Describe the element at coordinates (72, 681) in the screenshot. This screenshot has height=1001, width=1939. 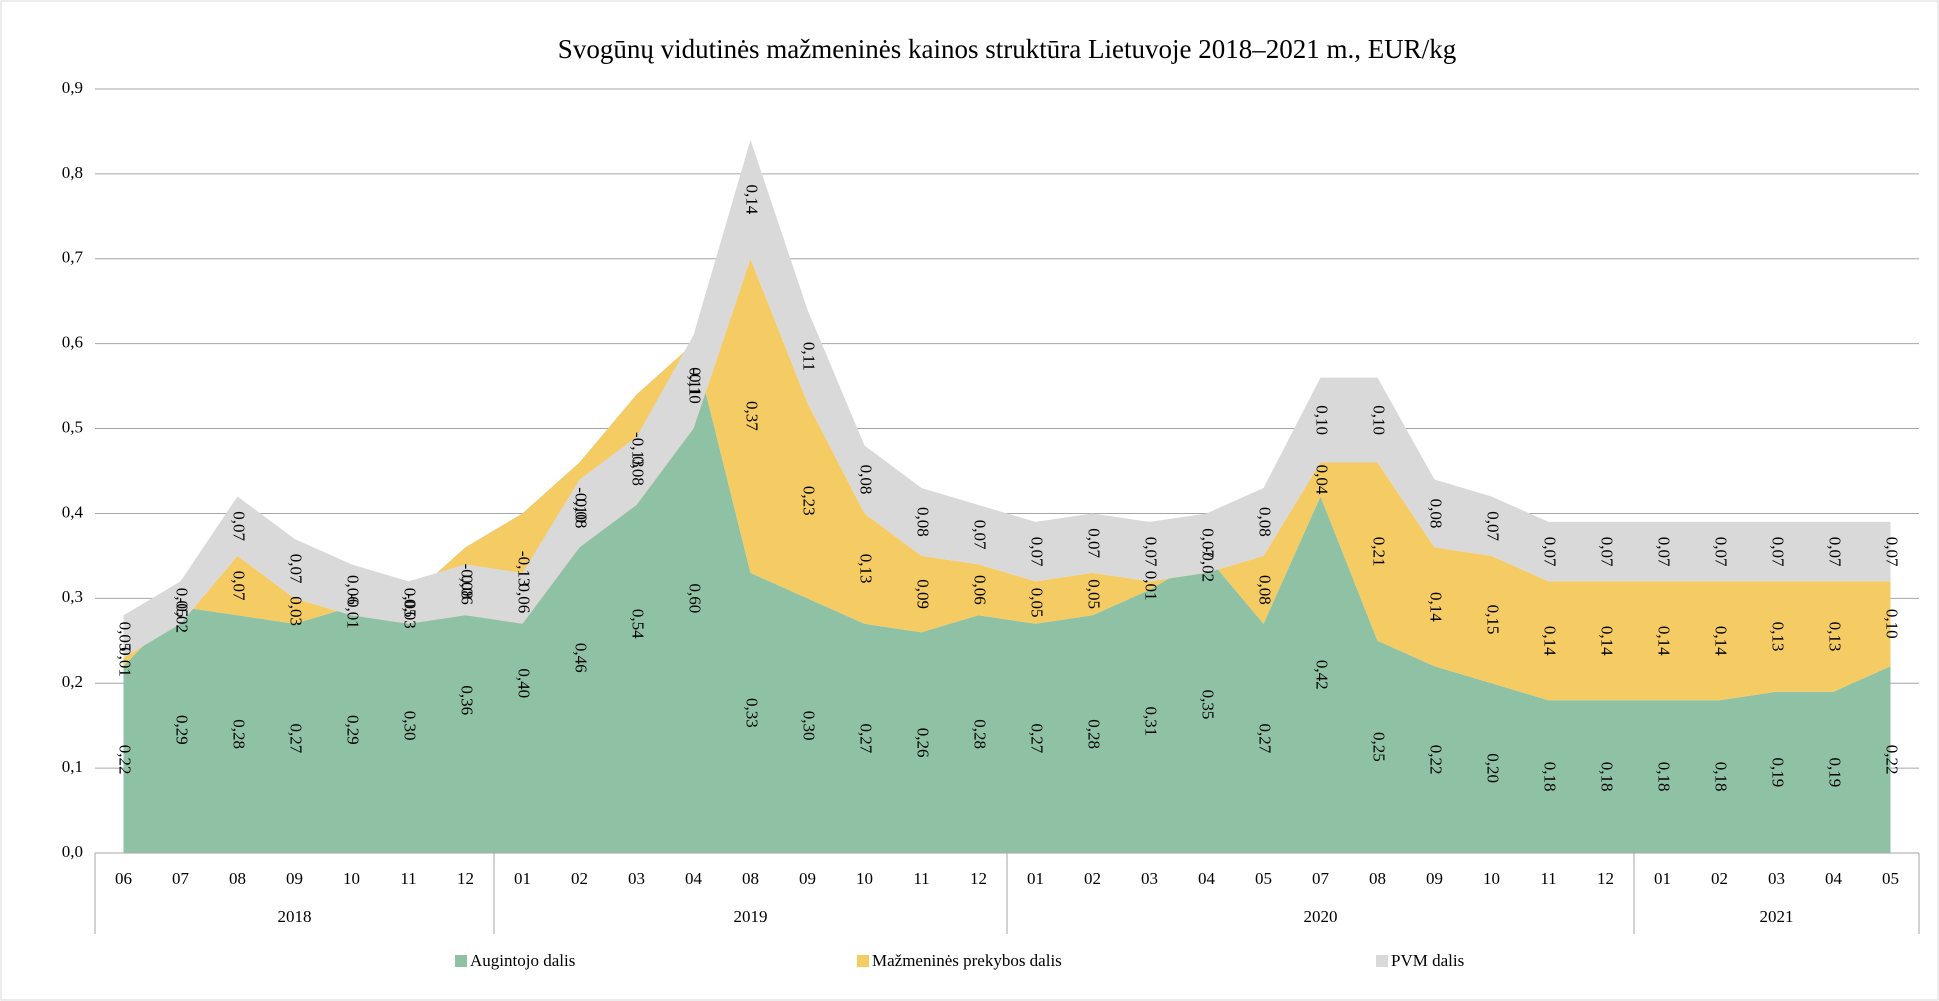
I see `y-tick-label: 0,2` at that location.